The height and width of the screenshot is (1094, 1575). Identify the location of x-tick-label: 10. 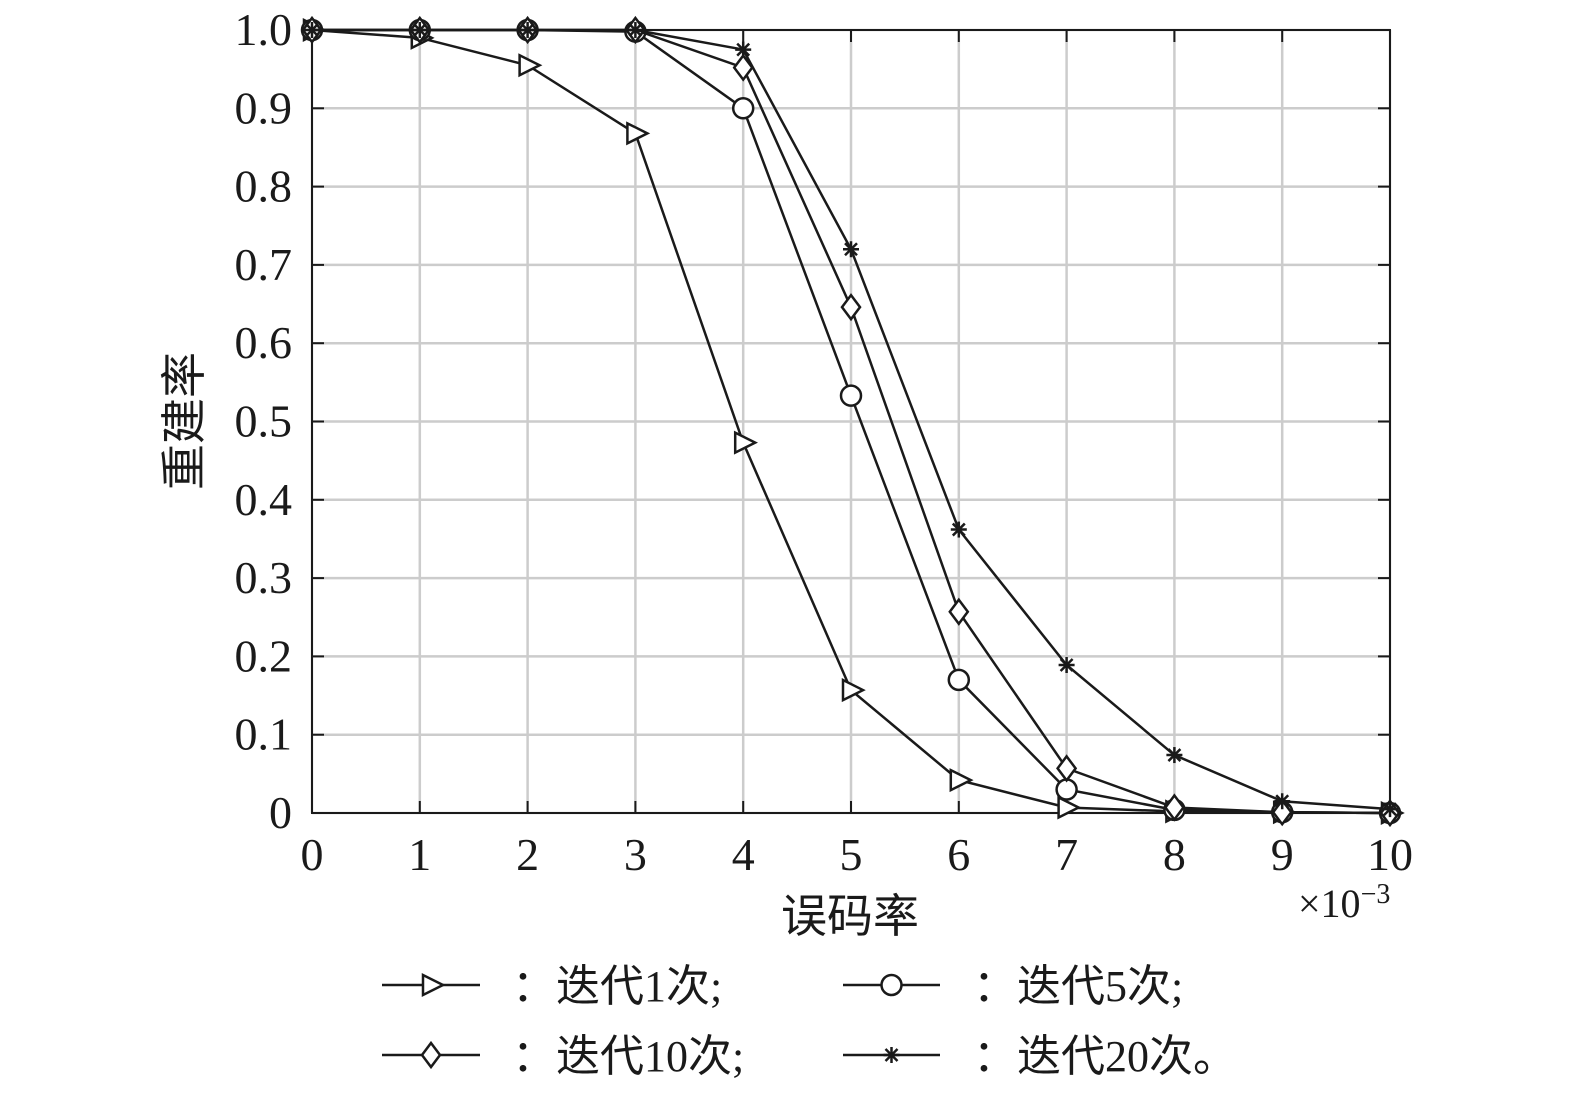
(1390, 854).